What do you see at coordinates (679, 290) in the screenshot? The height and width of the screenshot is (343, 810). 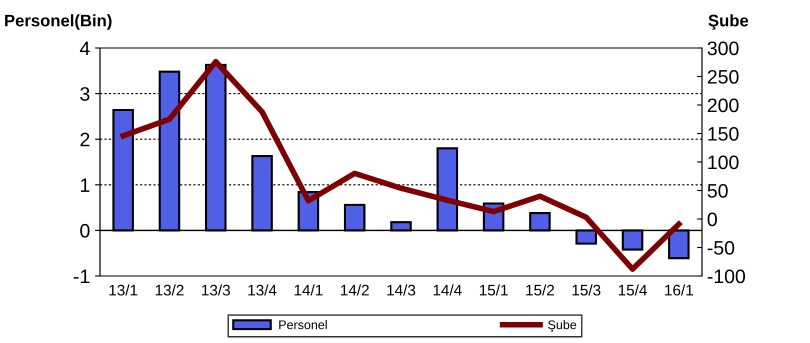 I see `x-tick-label: 16/1` at bounding box center [679, 290].